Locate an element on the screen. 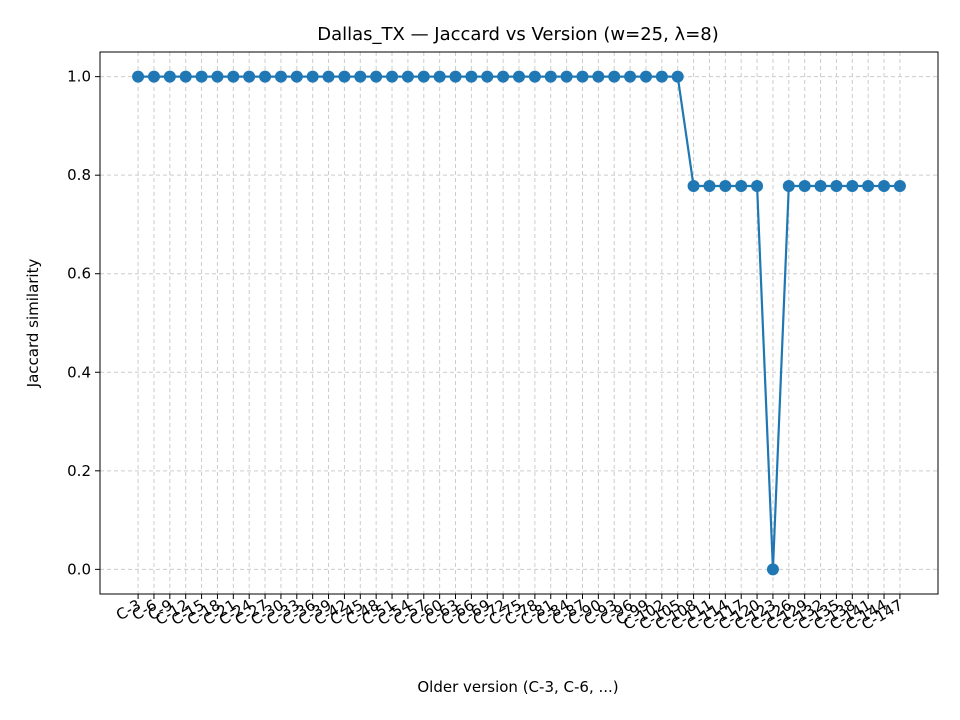  y-axis-label: Jaccard similarity is located at coordinates (33, 324).